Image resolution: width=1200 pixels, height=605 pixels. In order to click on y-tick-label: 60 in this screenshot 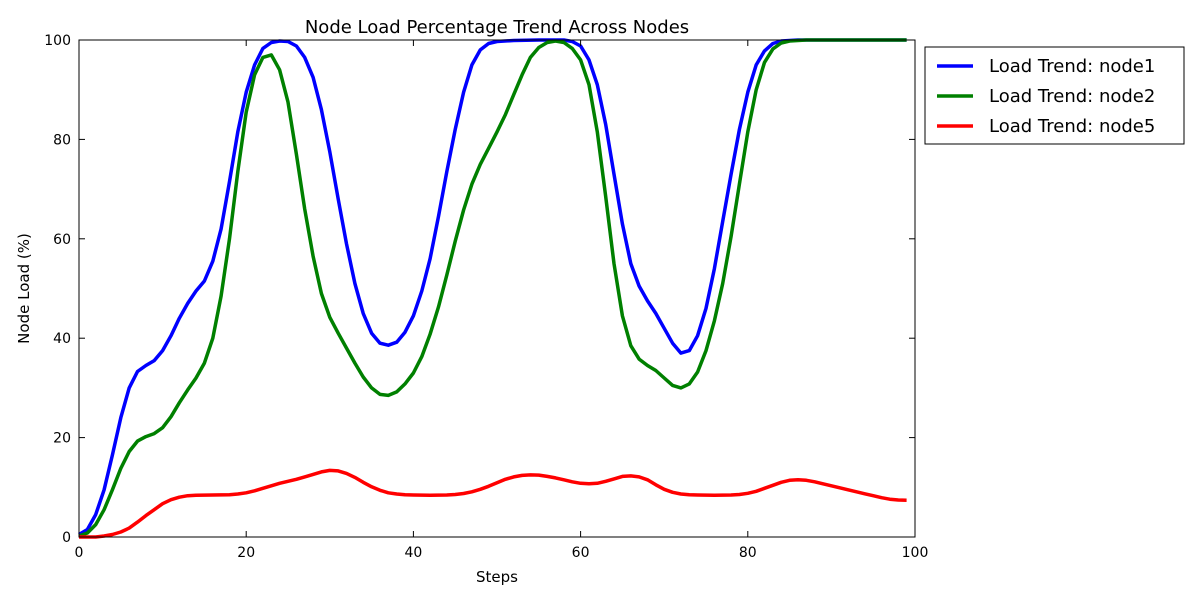, I will do `click(62, 240)`.